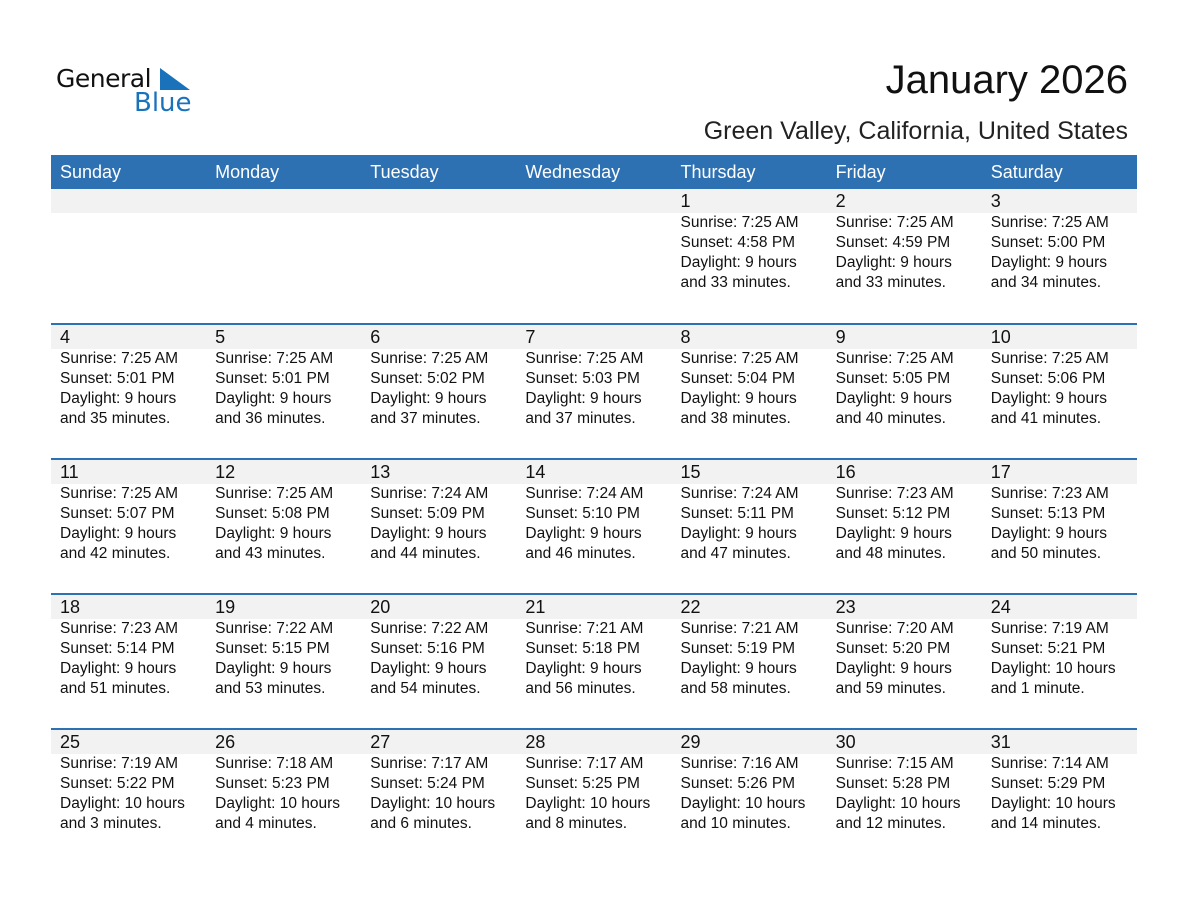 This screenshot has width=1188, height=918. Describe the element at coordinates (115, 553) in the screenshot. I see `daylight-text-cont: and 42 minutes.` at that location.